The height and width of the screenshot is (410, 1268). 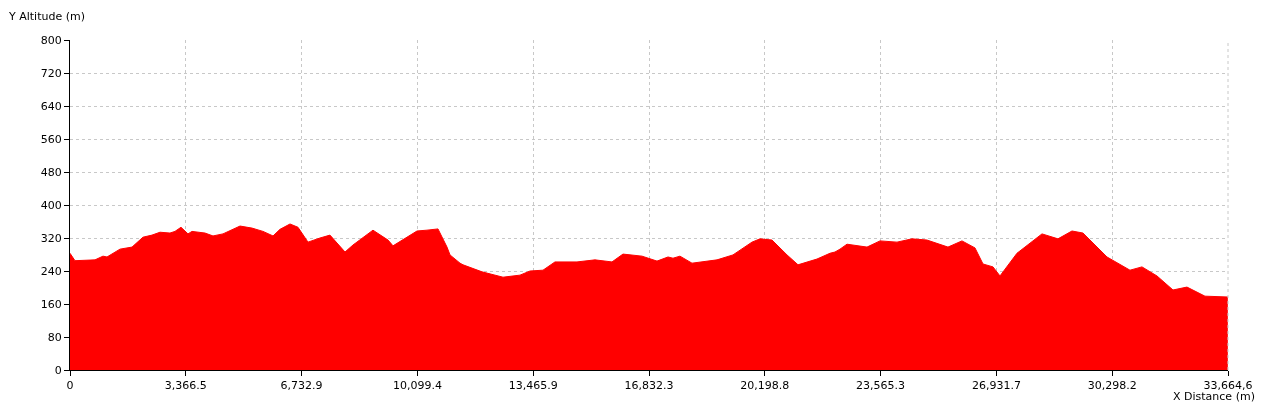 I want to click on y-axis-title: Y Altitude (m), so click(x=46, y=16).